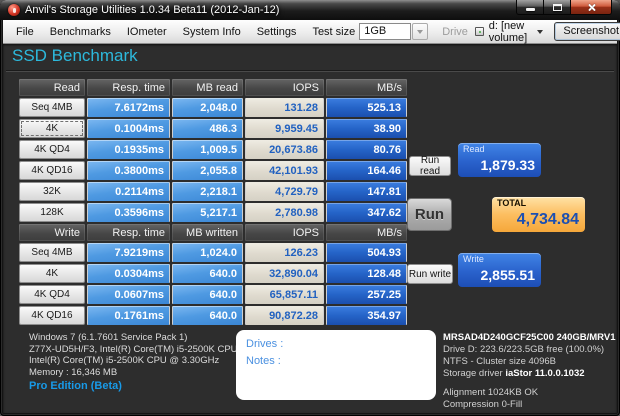 The height and width of the screenshot is (416, 620). I want to click on write-iops-cell: 90,872.28, so click(284, 315).